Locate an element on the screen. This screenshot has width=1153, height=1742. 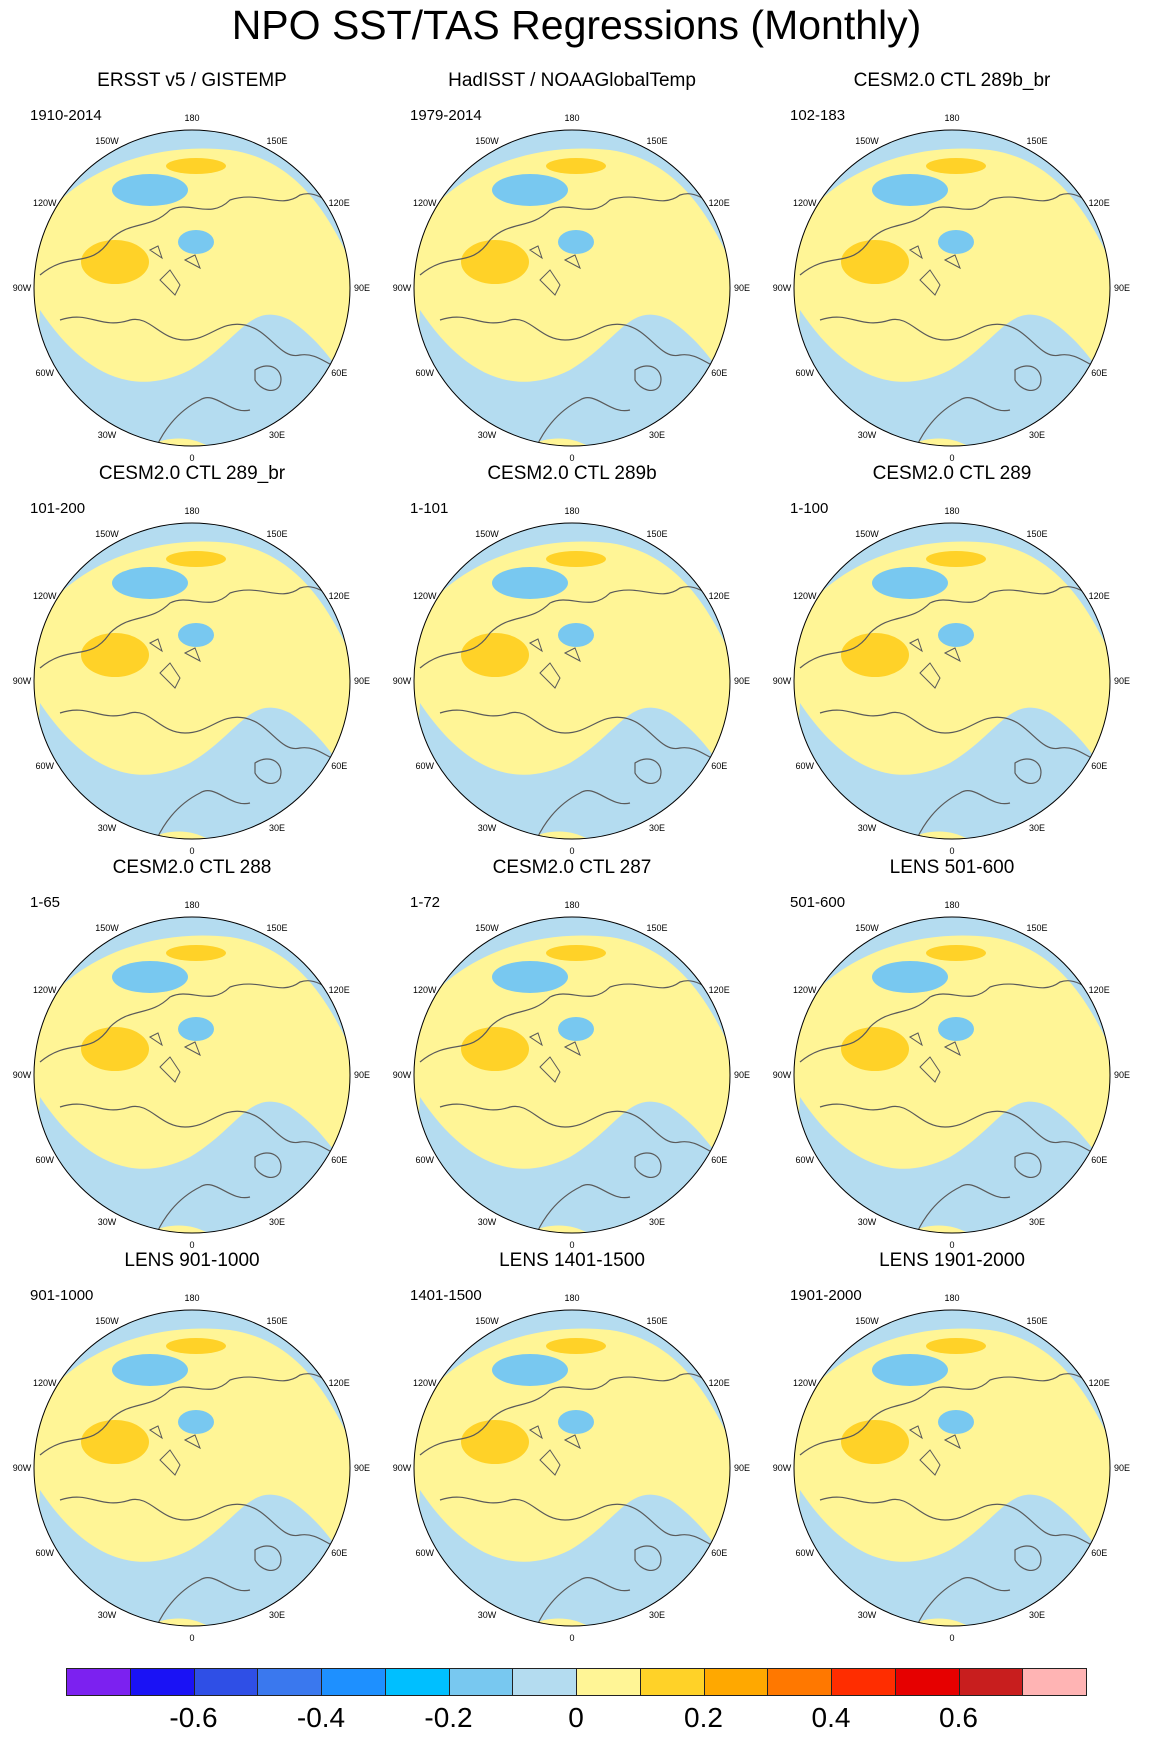
map-boundary is located at coordinates (192, 1075).